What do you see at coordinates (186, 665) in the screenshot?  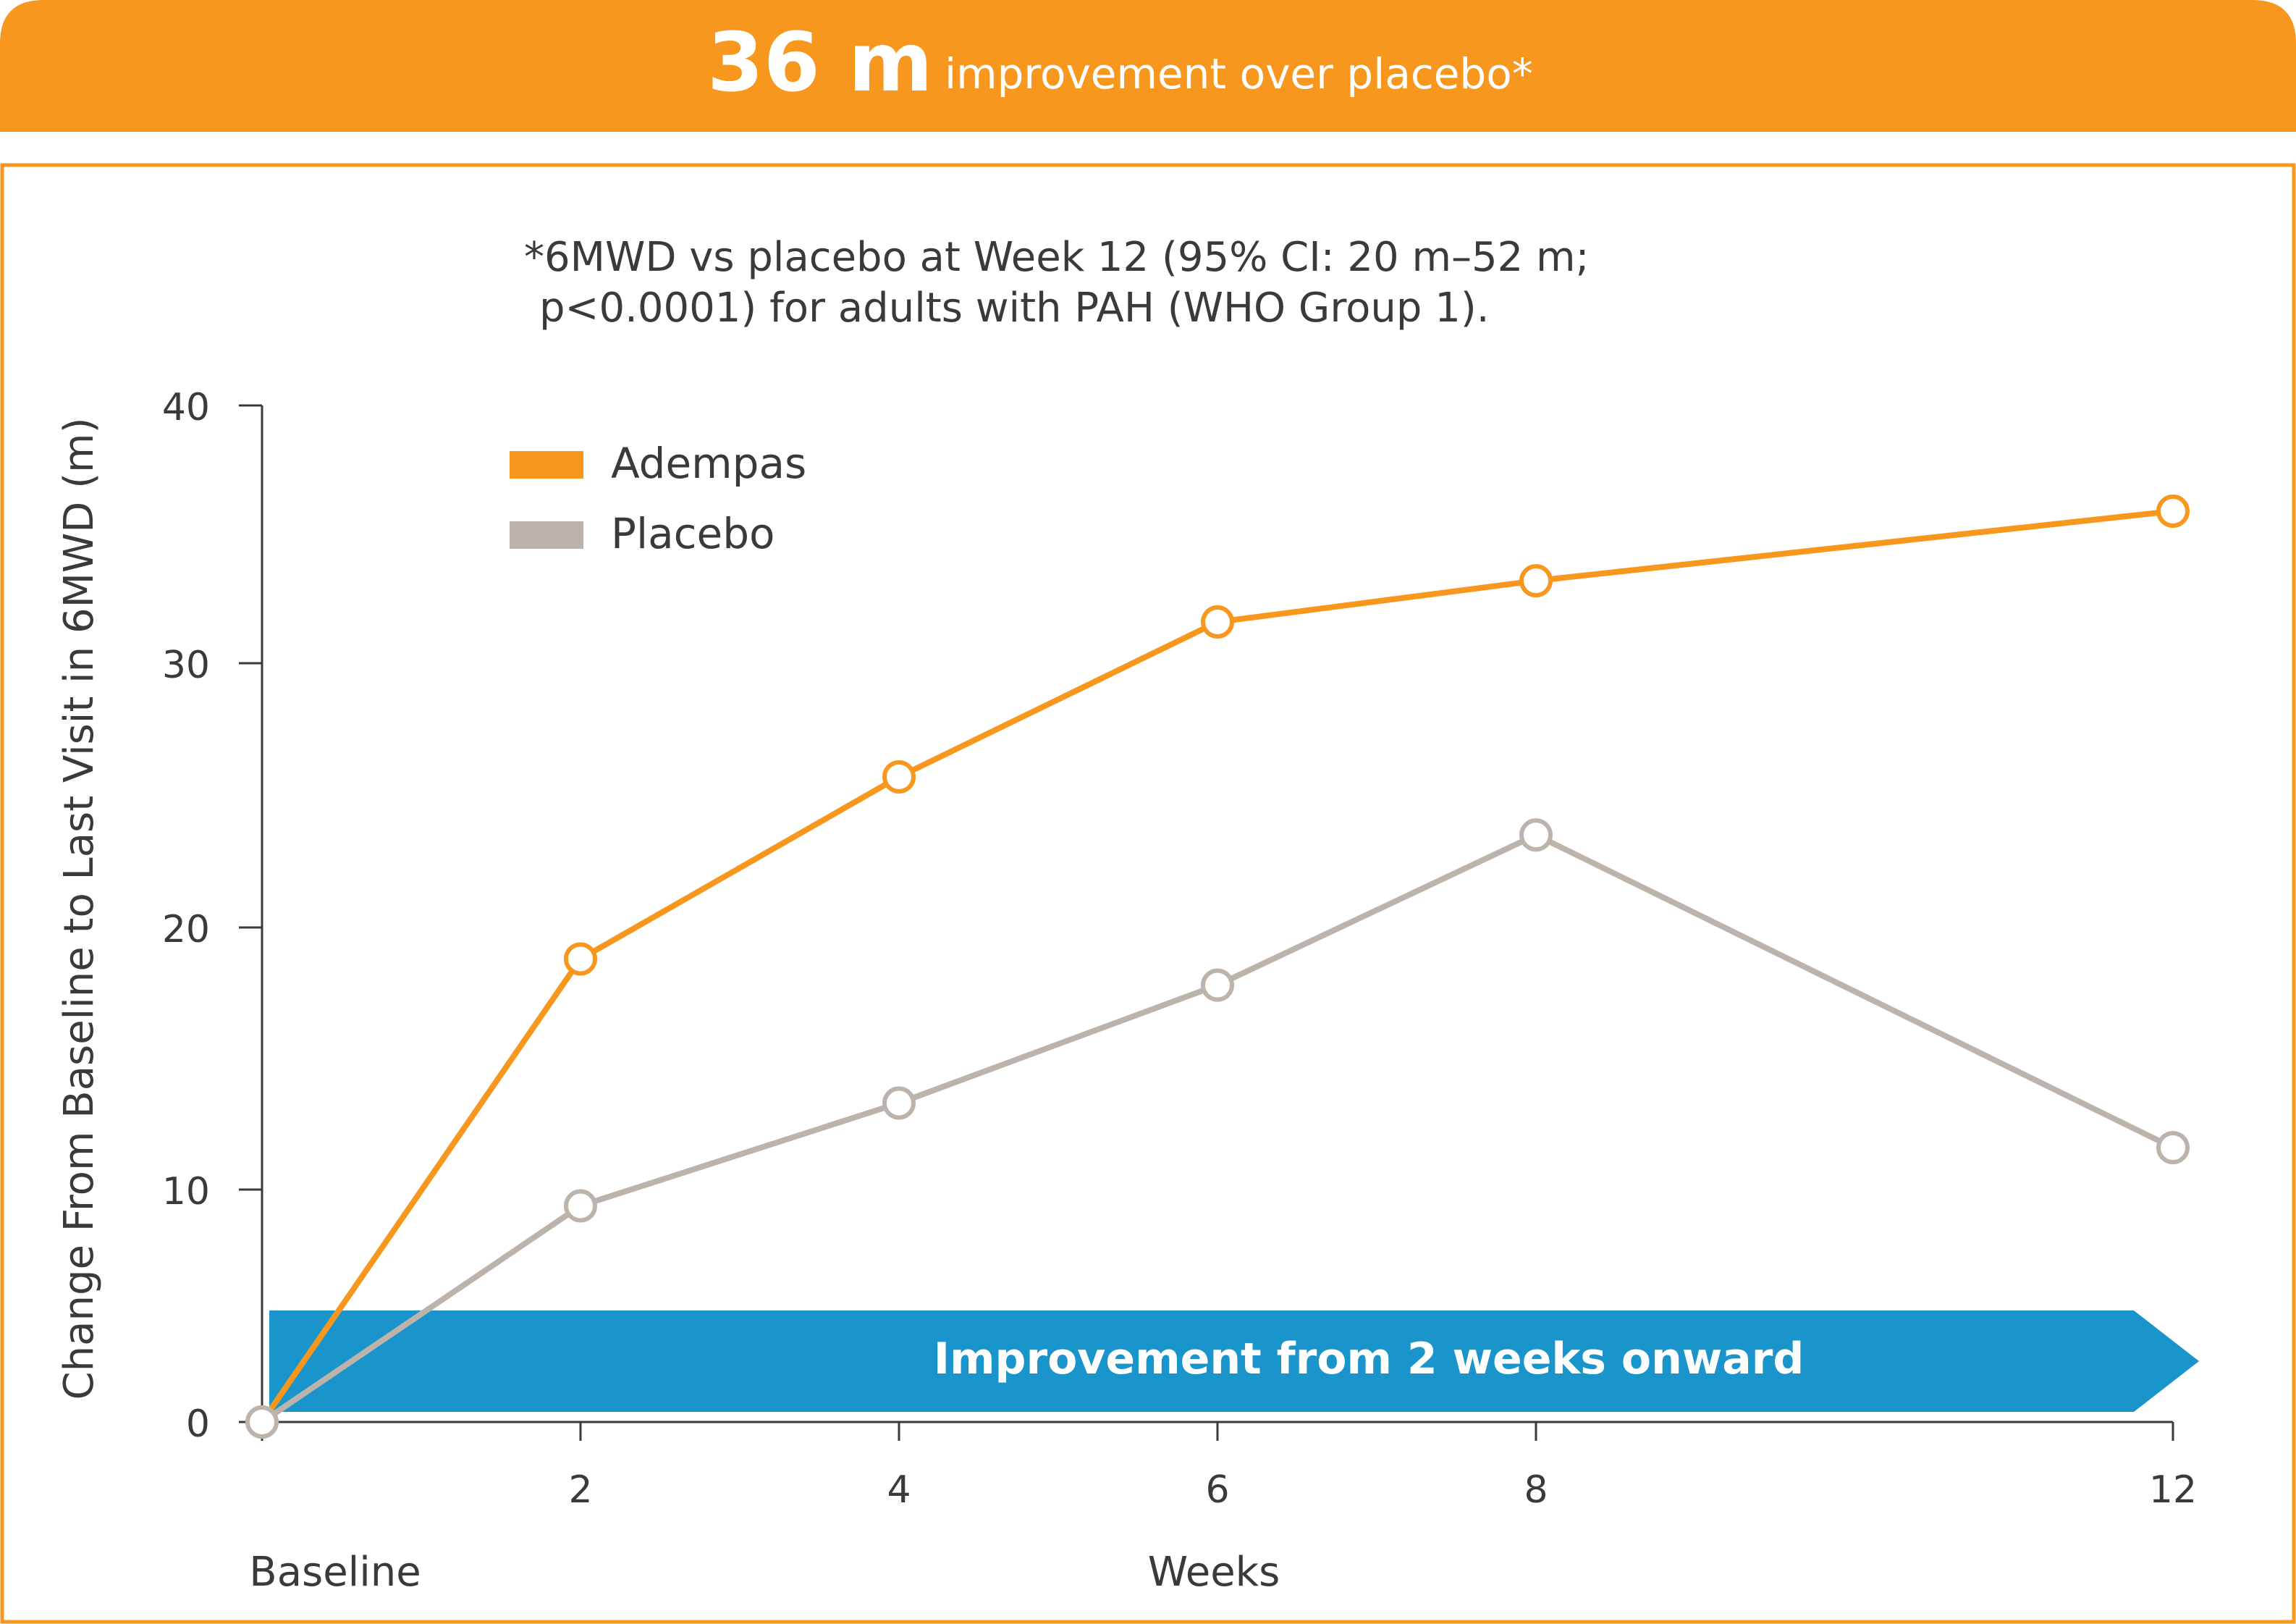 I see `y-tick-label: 30` at bounding box center [186, 665].